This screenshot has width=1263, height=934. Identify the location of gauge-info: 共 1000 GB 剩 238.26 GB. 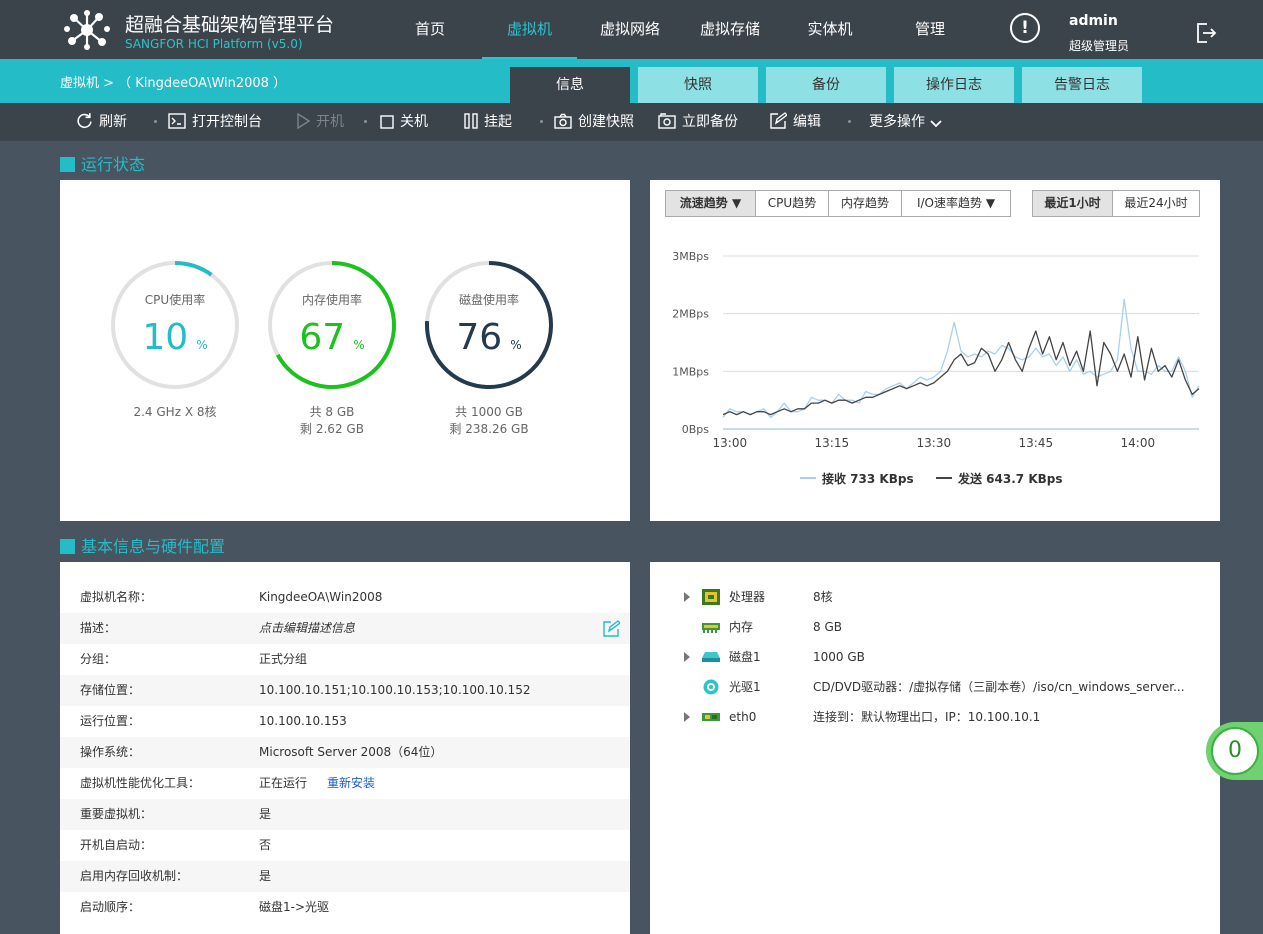
(489, 421).